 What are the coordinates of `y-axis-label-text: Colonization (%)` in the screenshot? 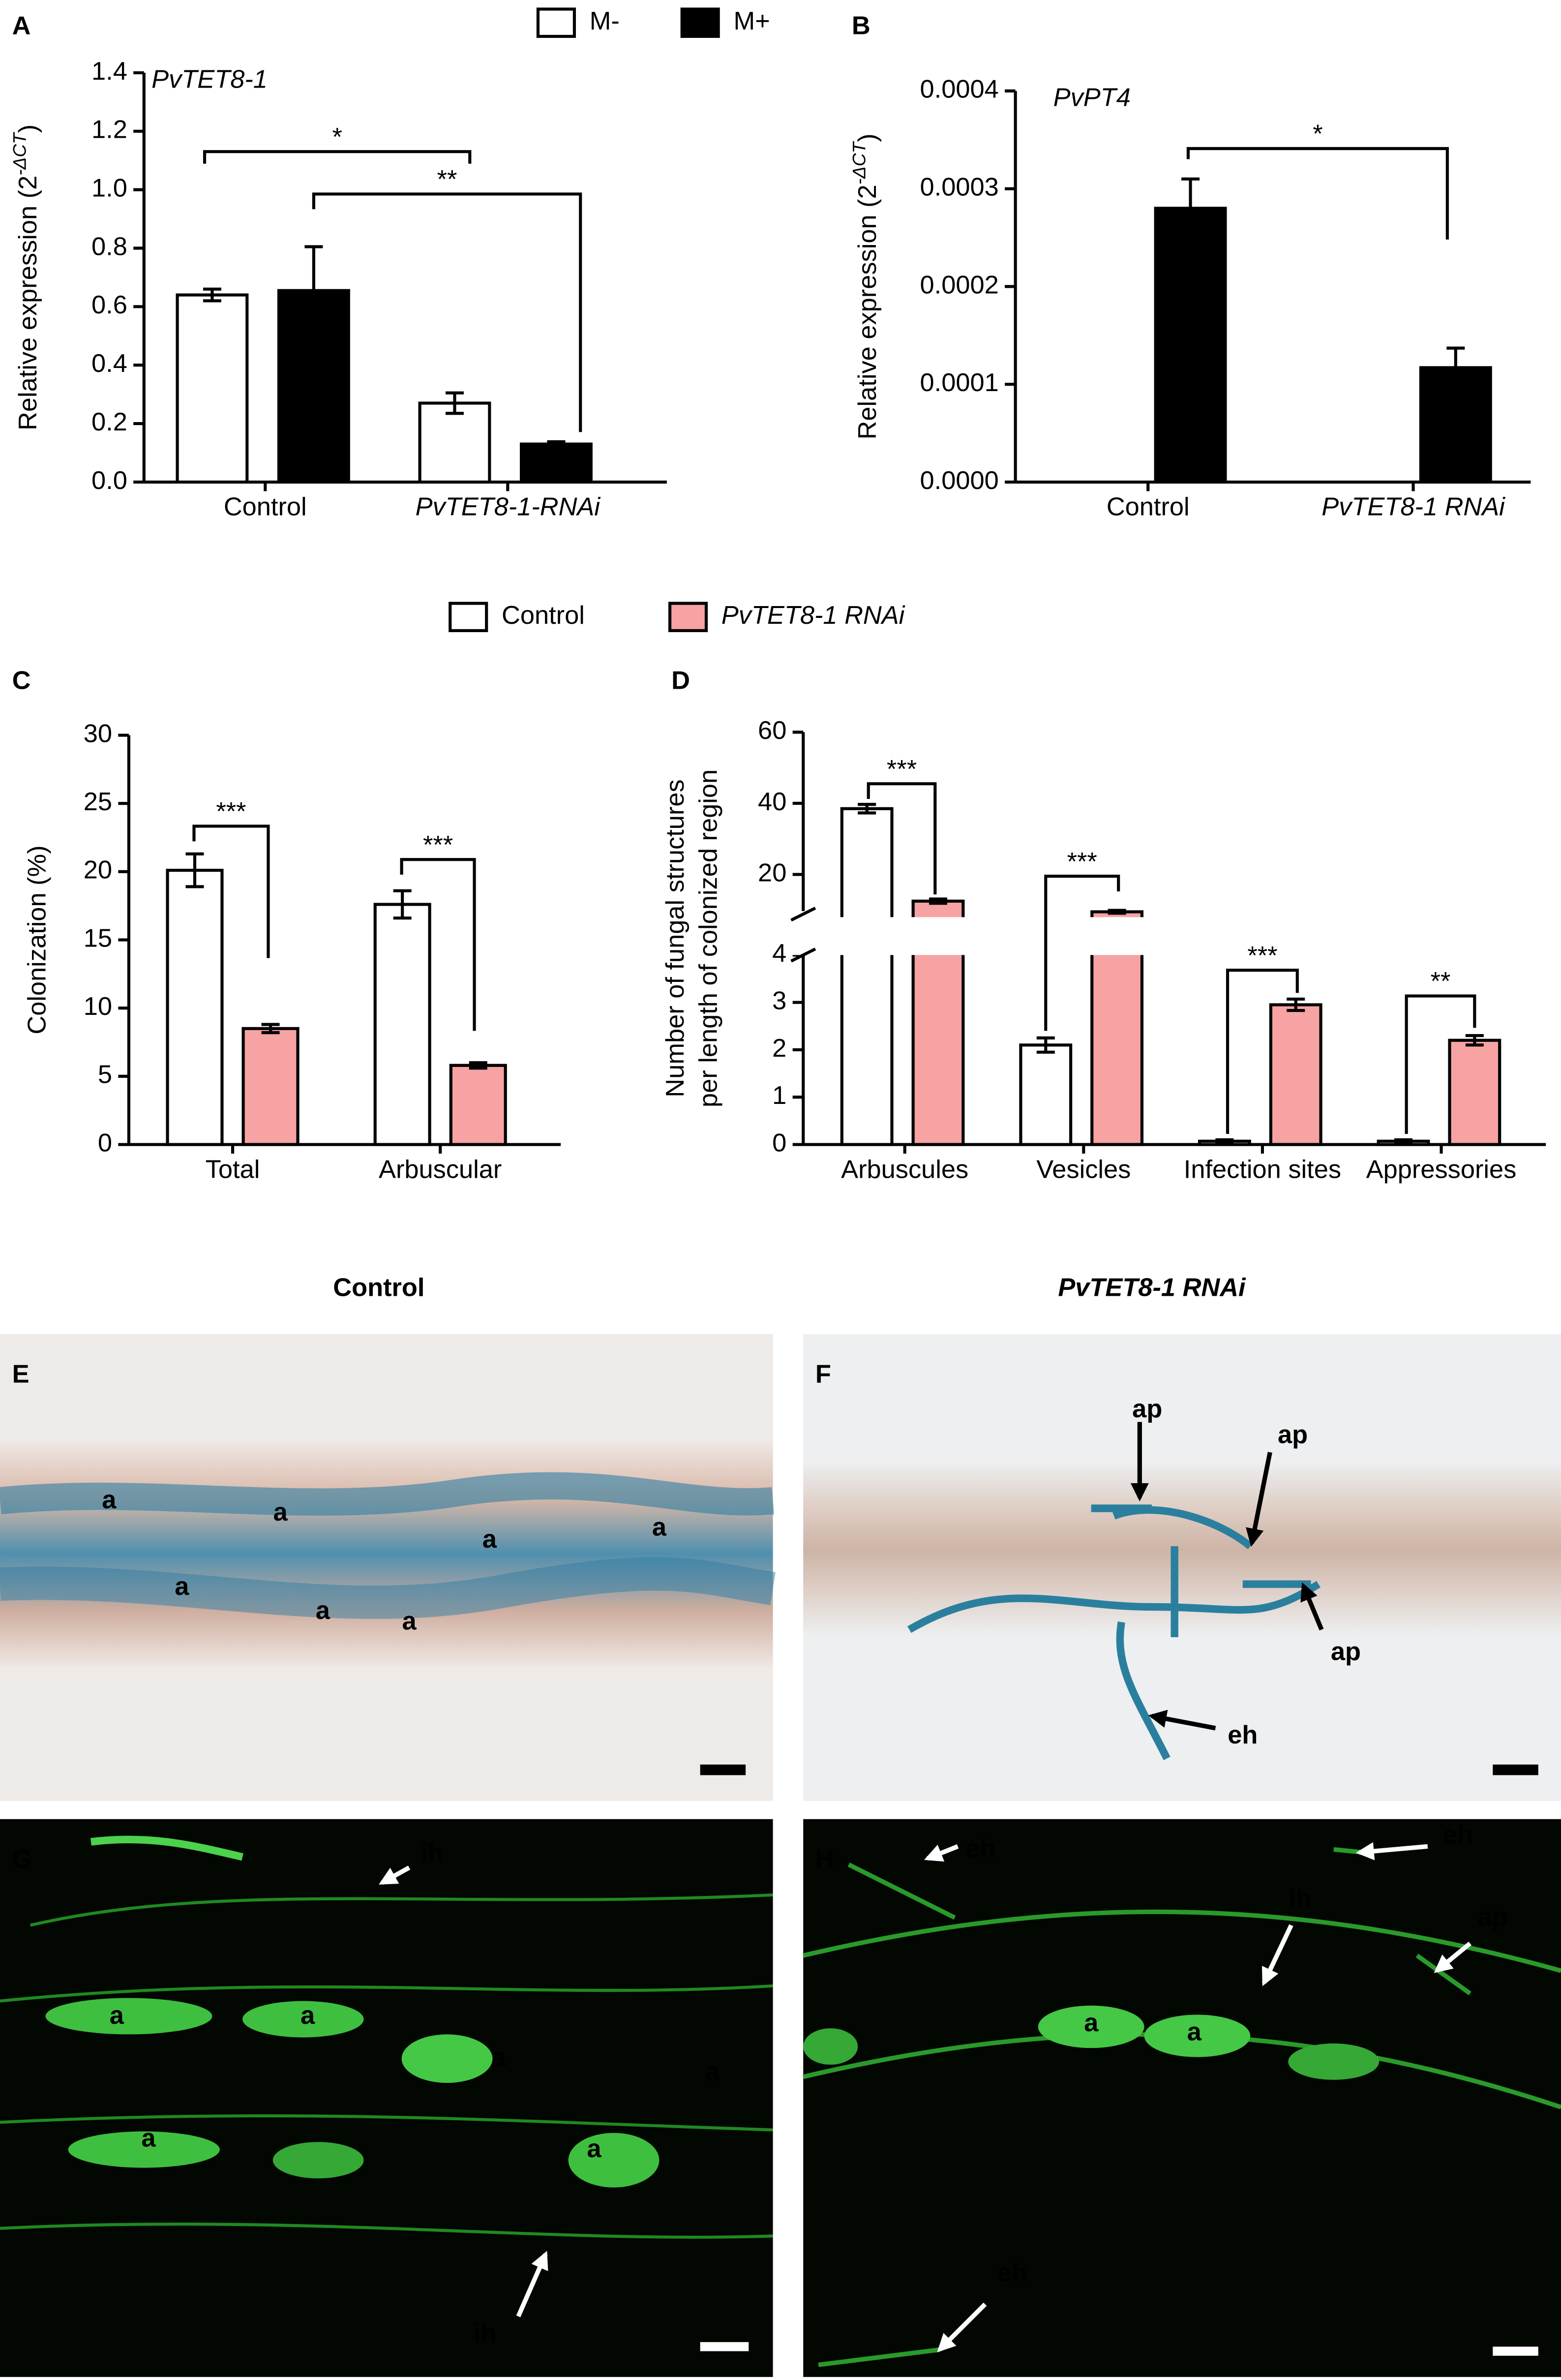 It's located at (37, 939).